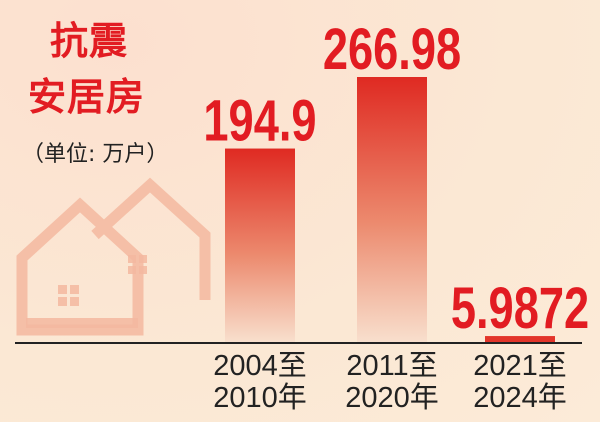  I want to click on value-label-2: 266.98, so click(392, 50).